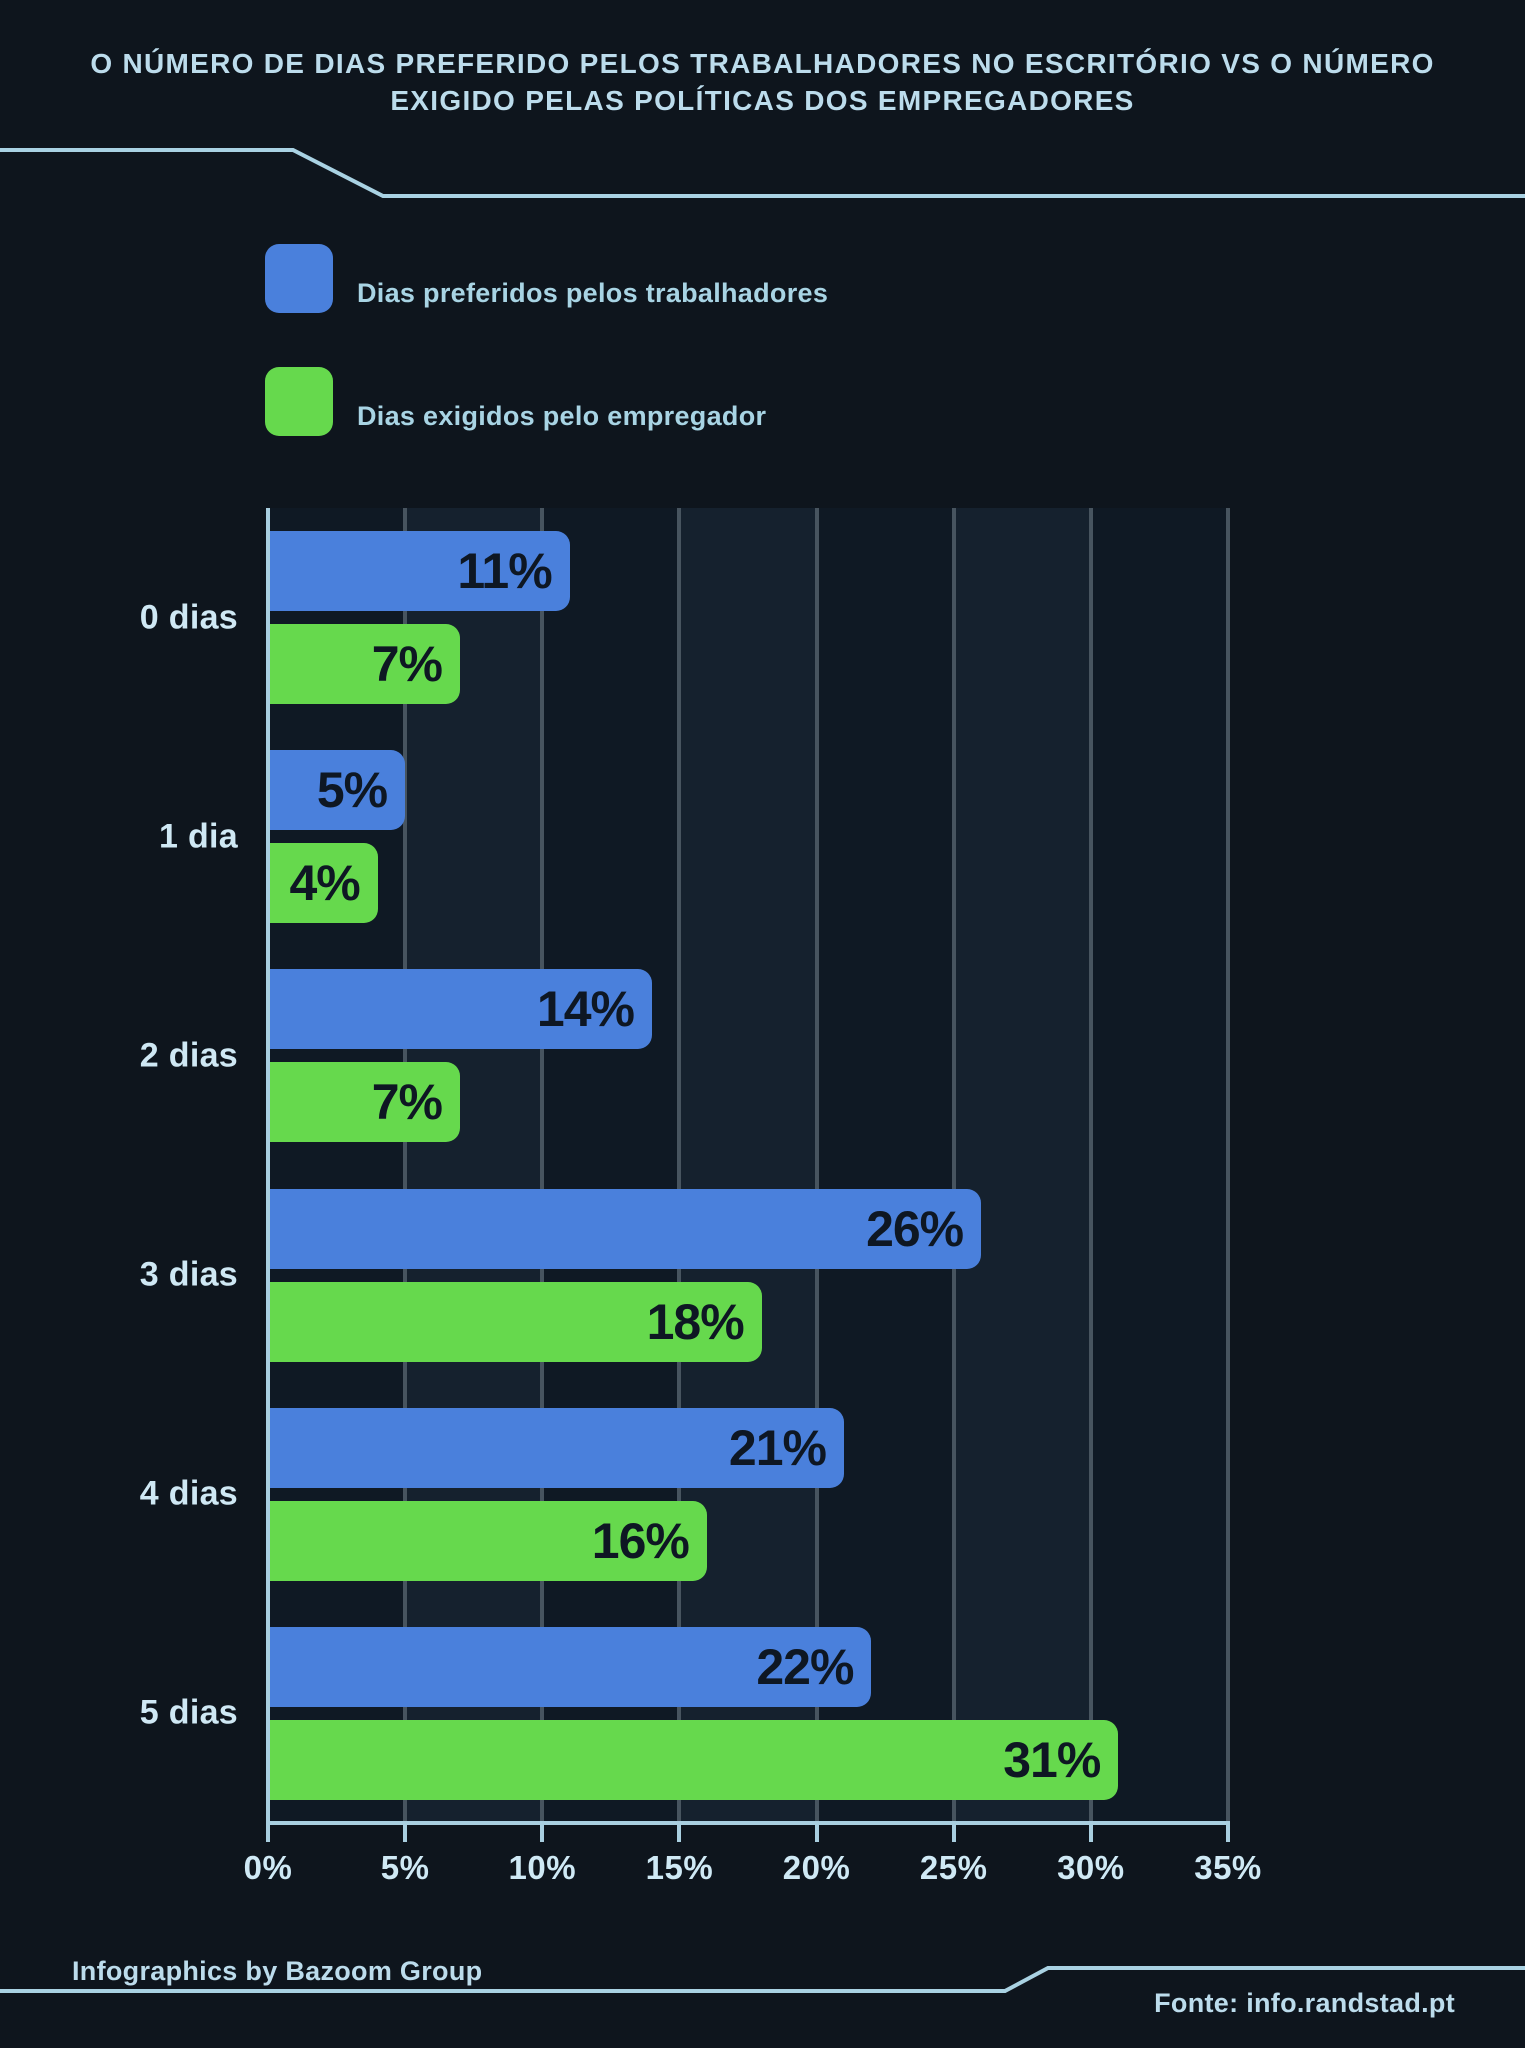 The image size is (1525, 2048). I want to click on bar-value-label: 14%, so click(585, 1009).